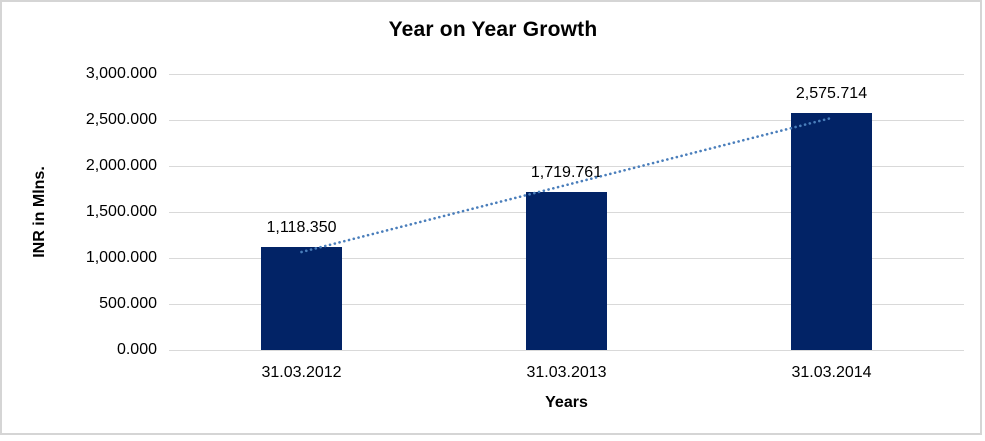  Describe the element at coordinates (566, 271) in the screenshot. I see `bar-2013` at that location.